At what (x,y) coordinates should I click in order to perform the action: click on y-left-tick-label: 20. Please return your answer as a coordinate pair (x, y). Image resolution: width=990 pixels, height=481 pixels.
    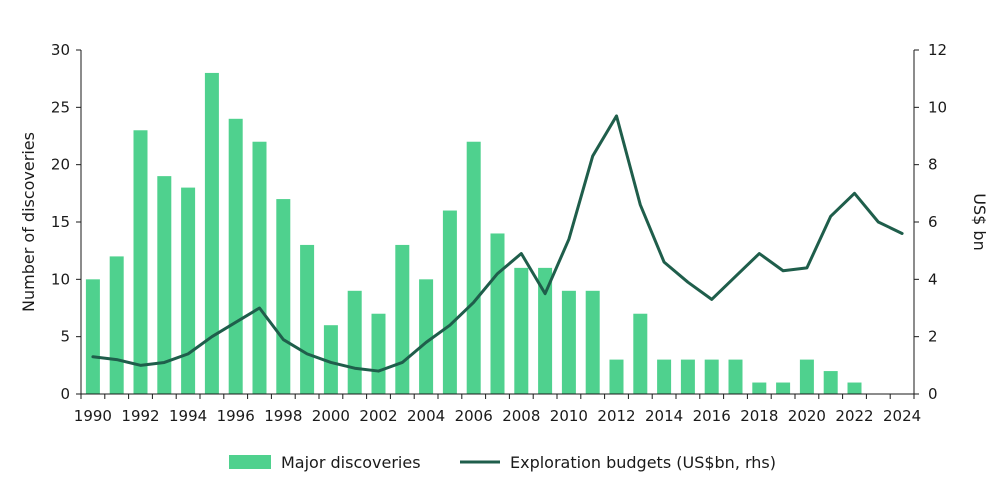
    Looking at the image, I should click on (60, 165).